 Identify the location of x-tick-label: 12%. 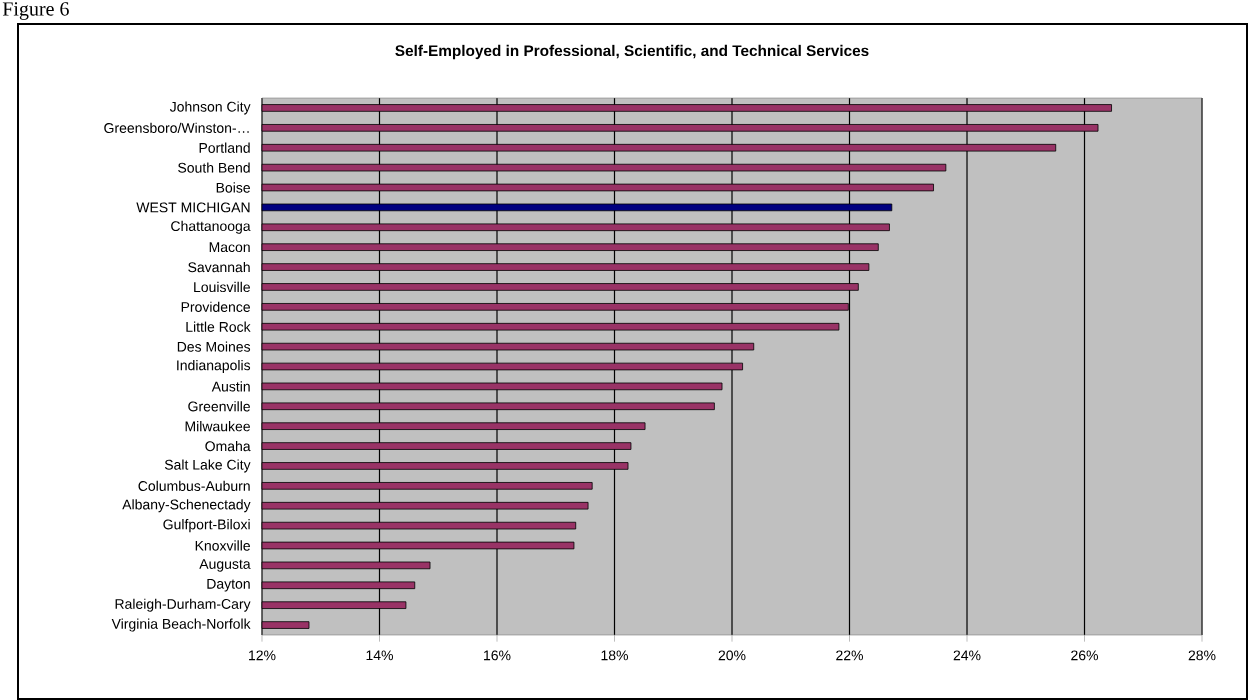
(262, 655).